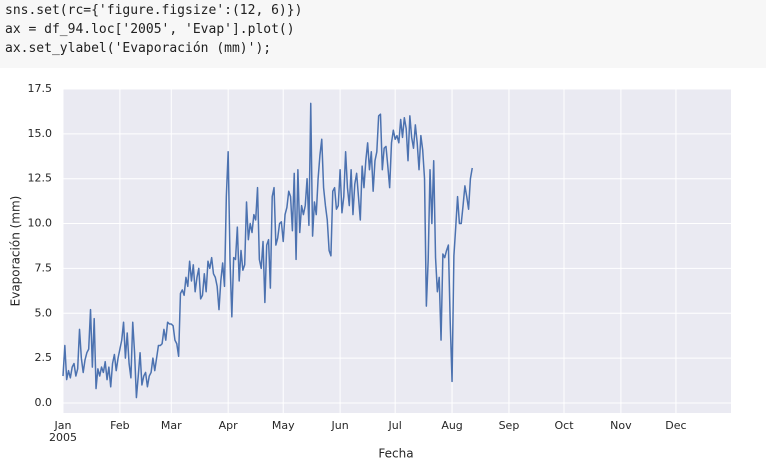 The image size is (766, 469). What do you see at coordinates (171, 425) in the screenshot?
I see `x-tick-label: Mar` at bounding box center [171, 425].